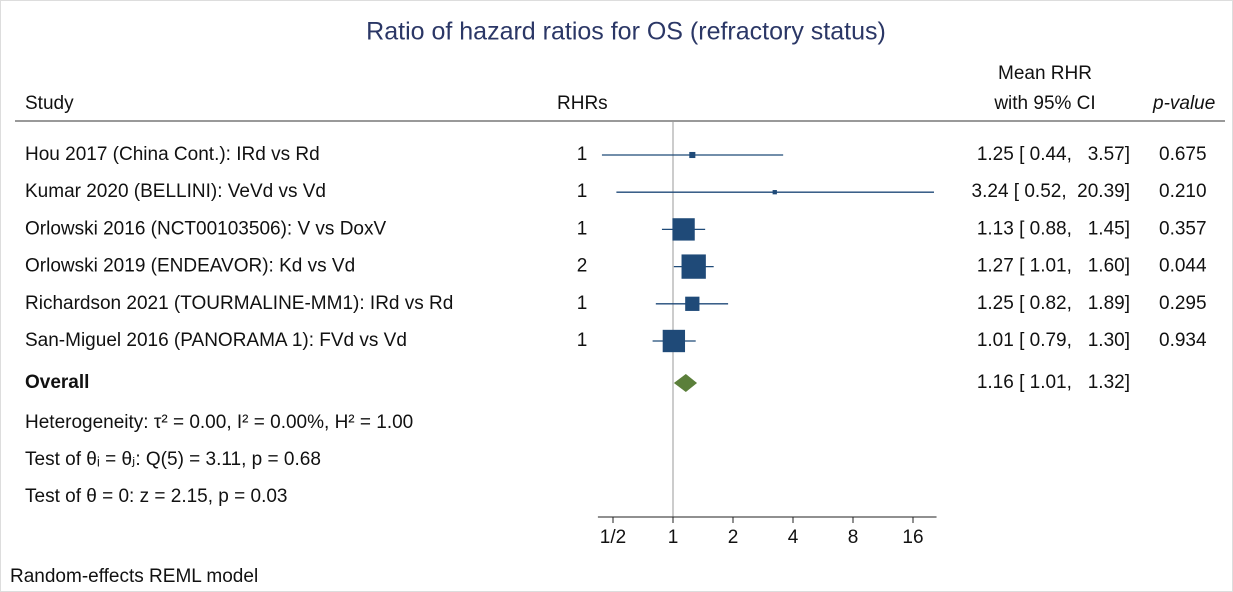  What do you see at coordinates (1053, 154) in the screenshot?
I see `ci-label: 1.25 [ 0.44, 3.57]` at bounding box center [1053, 154].